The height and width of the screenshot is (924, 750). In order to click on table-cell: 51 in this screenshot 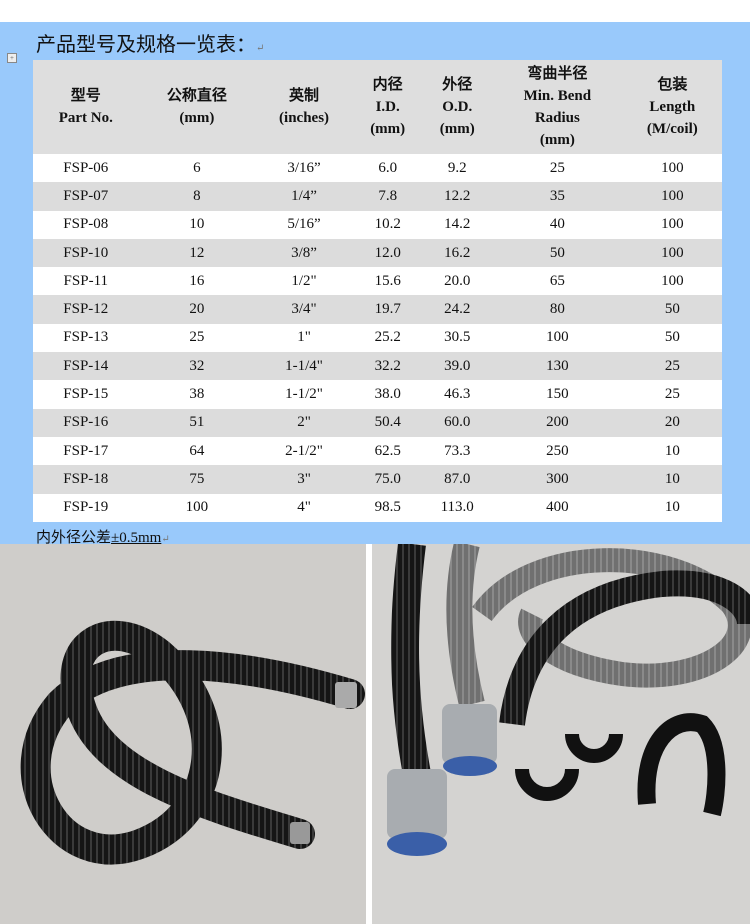, I will do `click(197, 422)`.